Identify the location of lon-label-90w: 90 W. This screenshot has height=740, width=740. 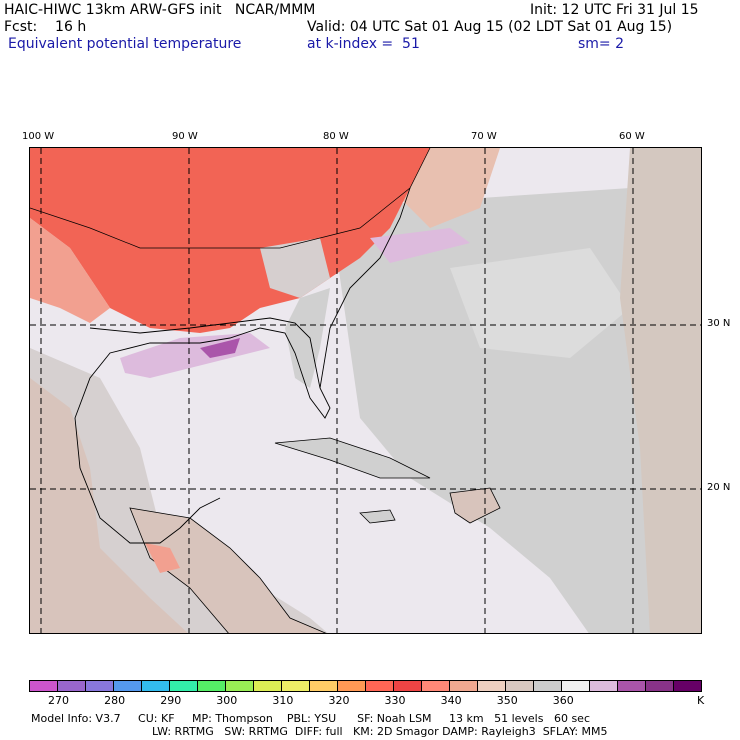
(185, 136).